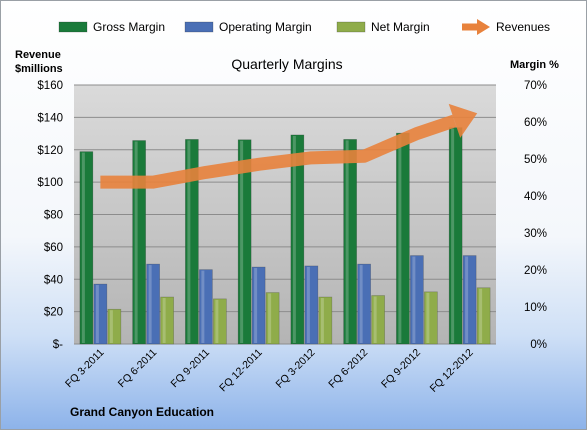  What do you see at coordinates (483, 316) in the screenshot?
I see `bar-net-margin-fq-12-2012` at bounding box center [483, 316].